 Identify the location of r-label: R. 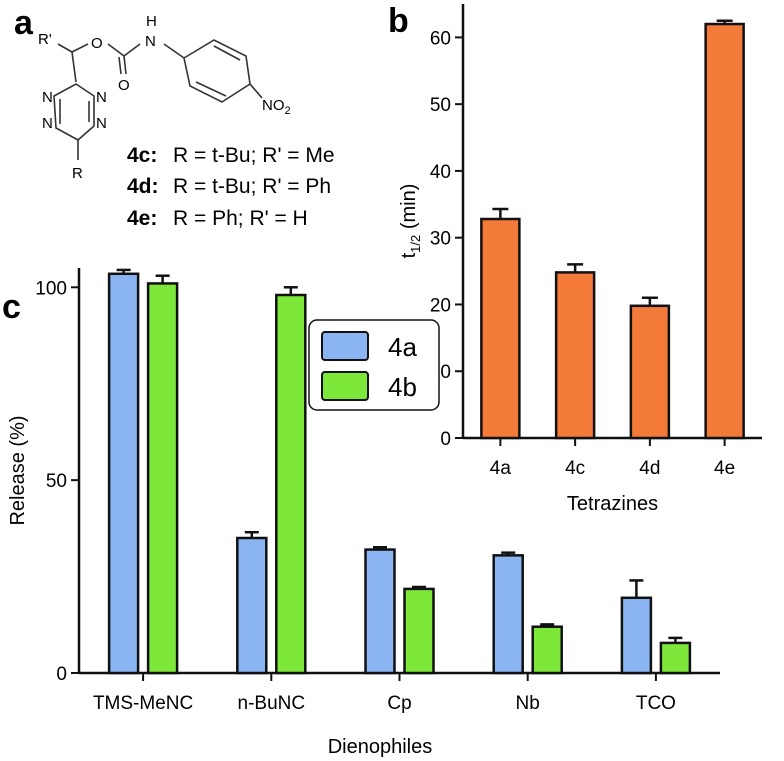
(77, 173).